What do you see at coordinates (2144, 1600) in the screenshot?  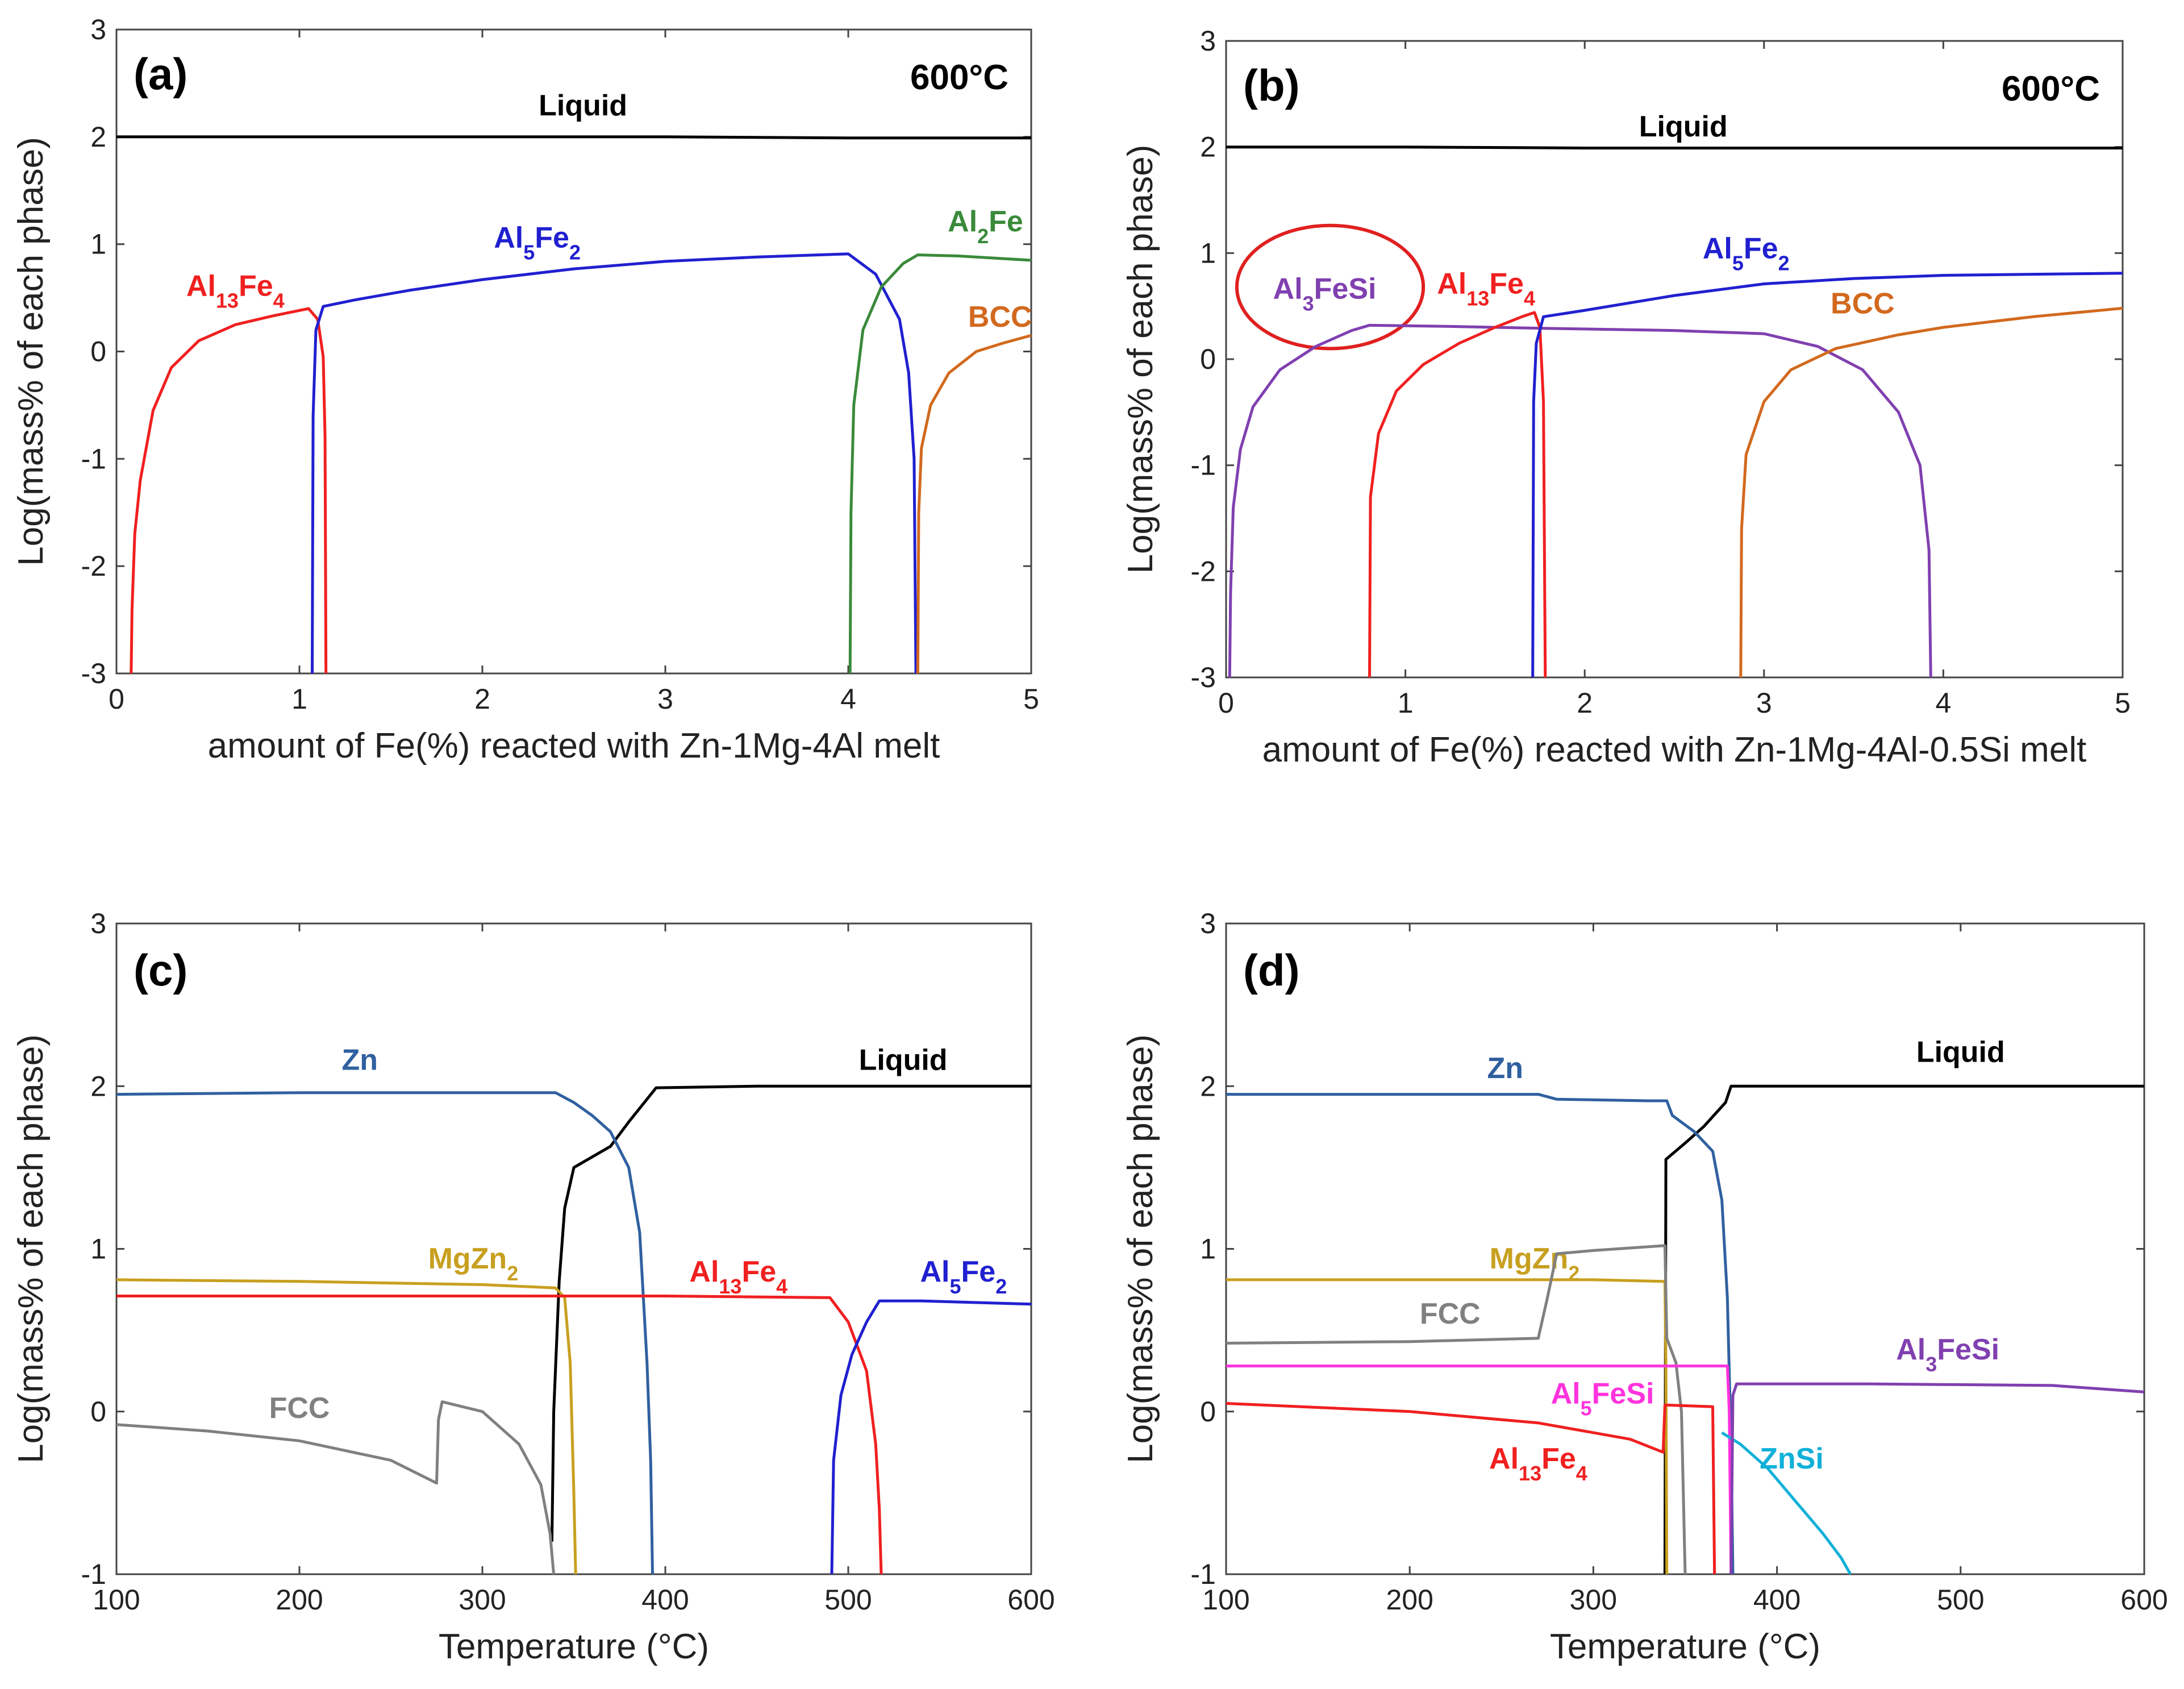 I see `x-tick-label: 600` at bounding box center [2144, 1600].